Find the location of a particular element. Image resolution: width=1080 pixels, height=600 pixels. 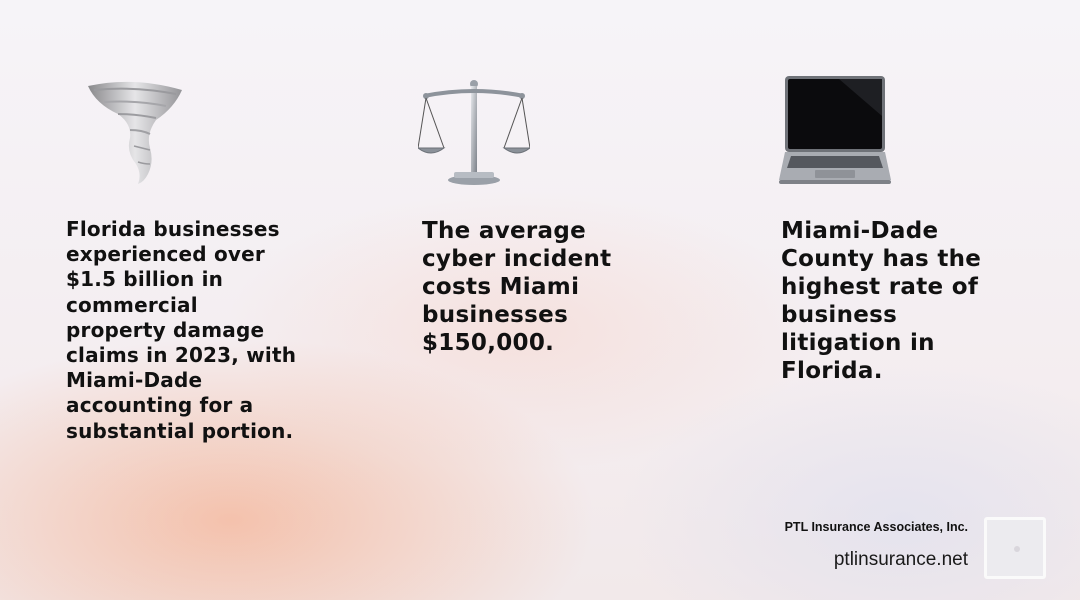

laptop-icon is located at coordinates (835, 130).